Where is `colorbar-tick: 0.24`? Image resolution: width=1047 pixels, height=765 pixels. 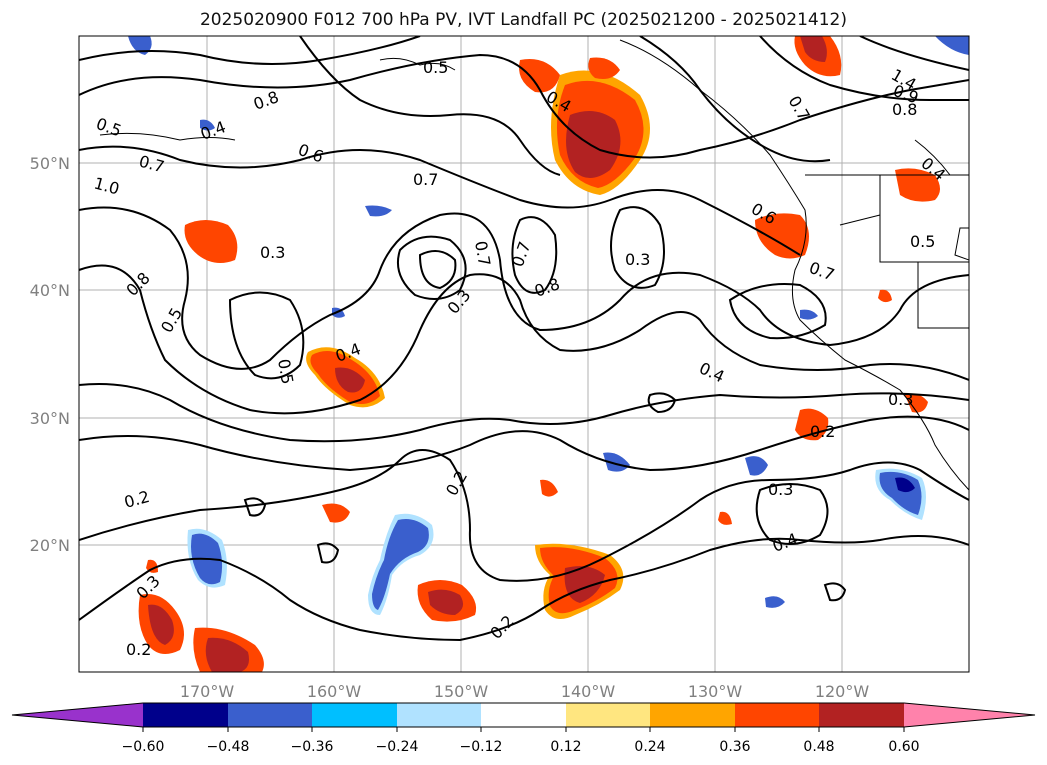
colorbar-tick: 0.24 is located at coordinates (649, 747).